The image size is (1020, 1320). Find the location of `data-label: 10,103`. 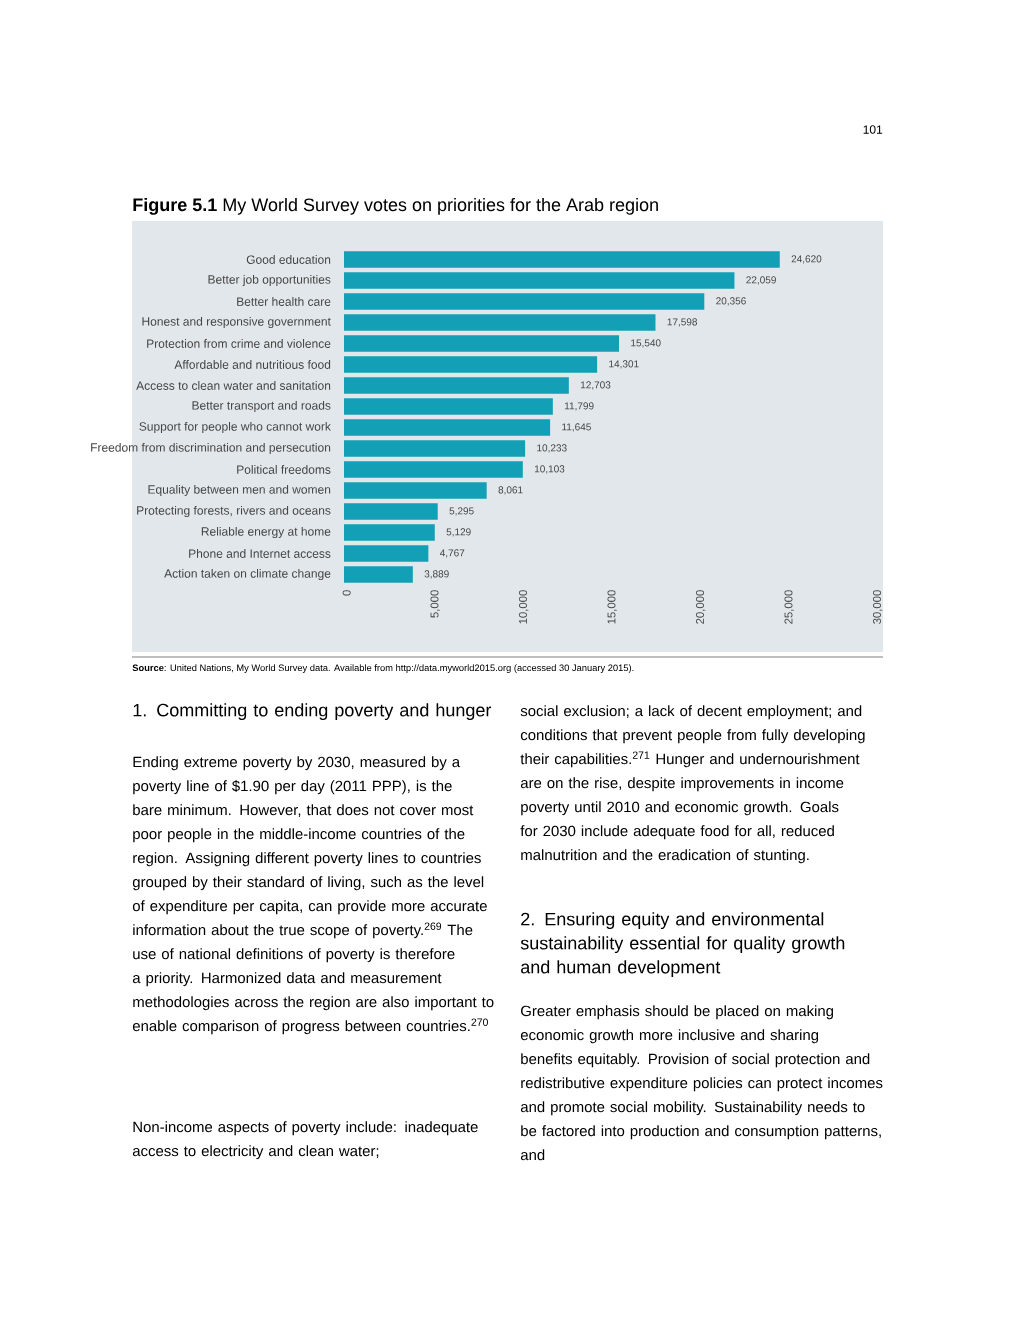

data-label: 10,103 is located at coordinates (549, 469).